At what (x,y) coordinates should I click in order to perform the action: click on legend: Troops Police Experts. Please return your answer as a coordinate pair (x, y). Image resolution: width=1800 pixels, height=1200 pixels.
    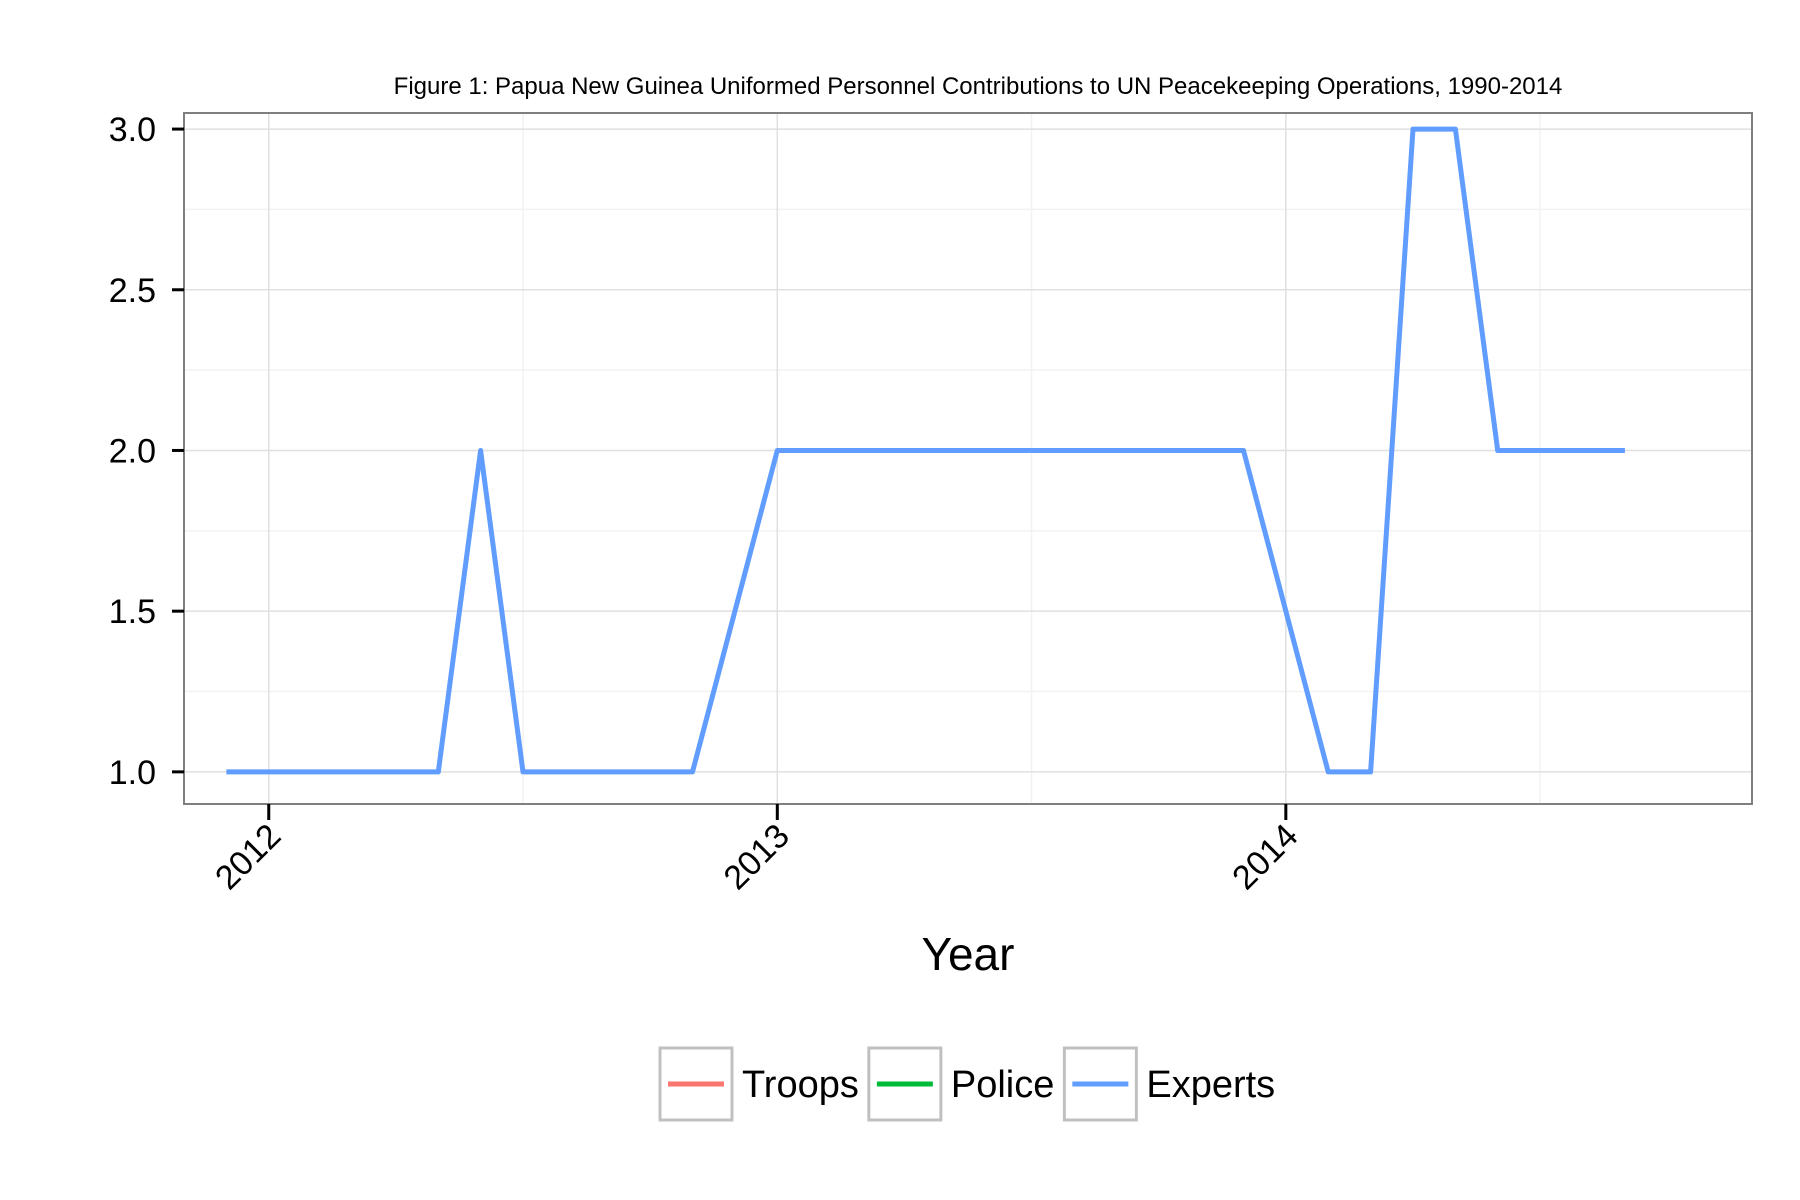
    Looking at the image, I should click on (966, 1084).